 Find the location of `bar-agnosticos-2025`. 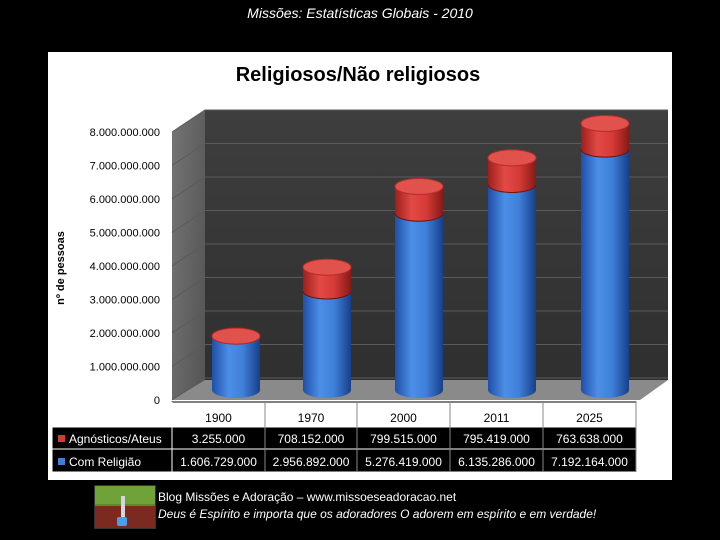

bar-agnosticos-2025 is located at coordinates (605, 140).